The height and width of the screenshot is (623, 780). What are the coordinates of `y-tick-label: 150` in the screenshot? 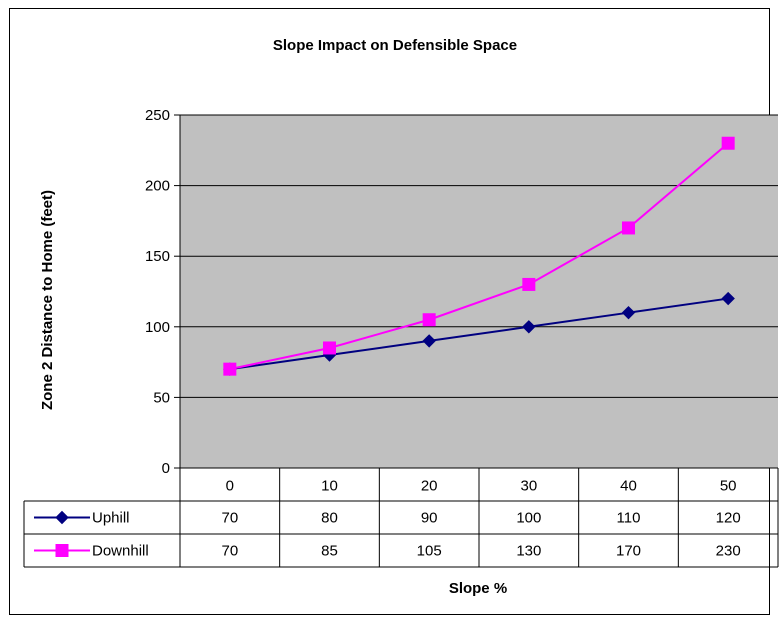 It's located at (157, 256).